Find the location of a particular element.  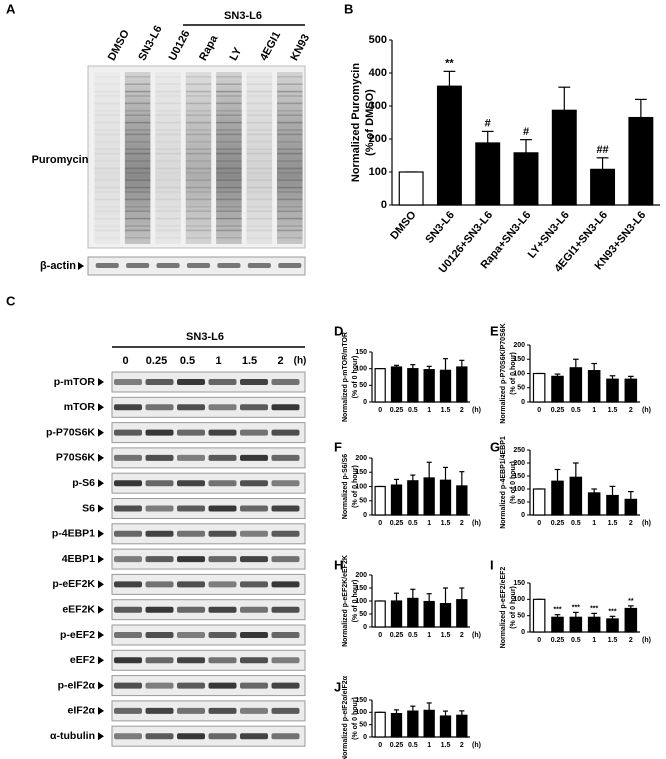

row-label: p-P70S6K is located at coordinates (70, 432).